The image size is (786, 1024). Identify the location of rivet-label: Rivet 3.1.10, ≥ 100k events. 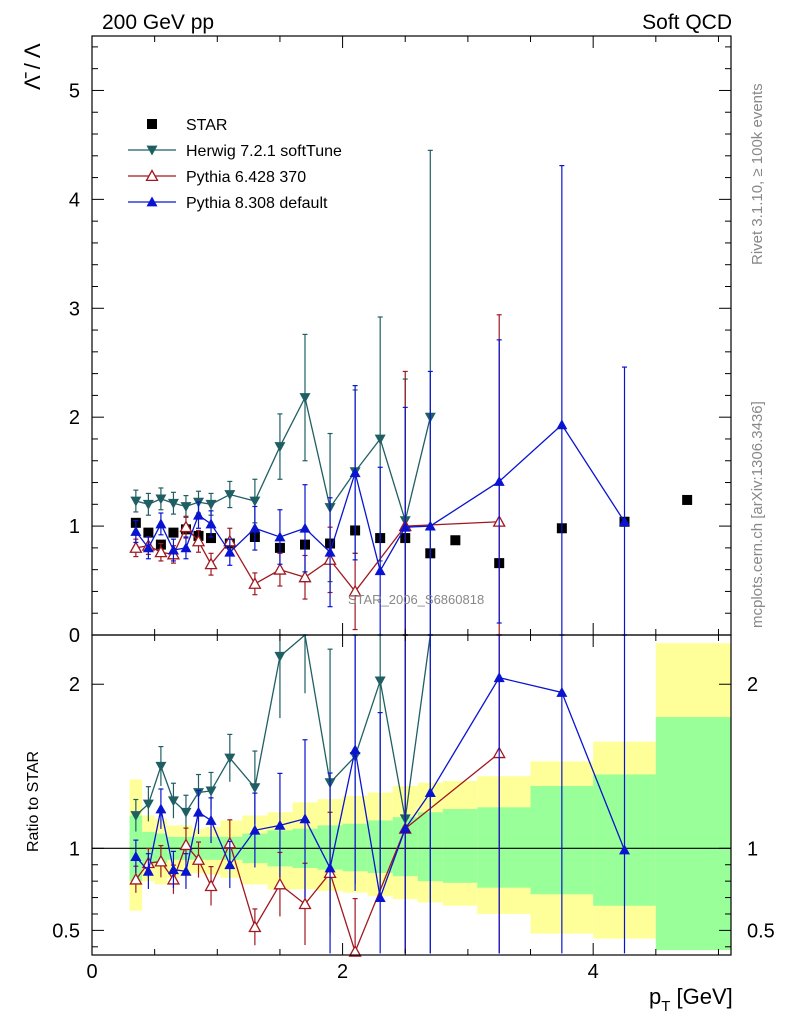
(757, 174).